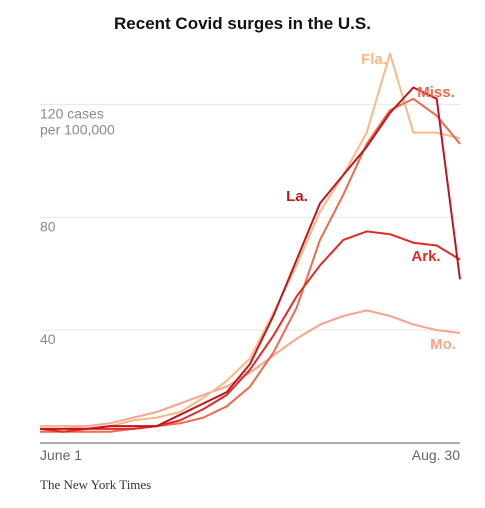 This screenshot has width=485, height=508. Describe the element at coordinates (61, 455) in the screenshot. I see `x-tick-label: June 1` at that location.